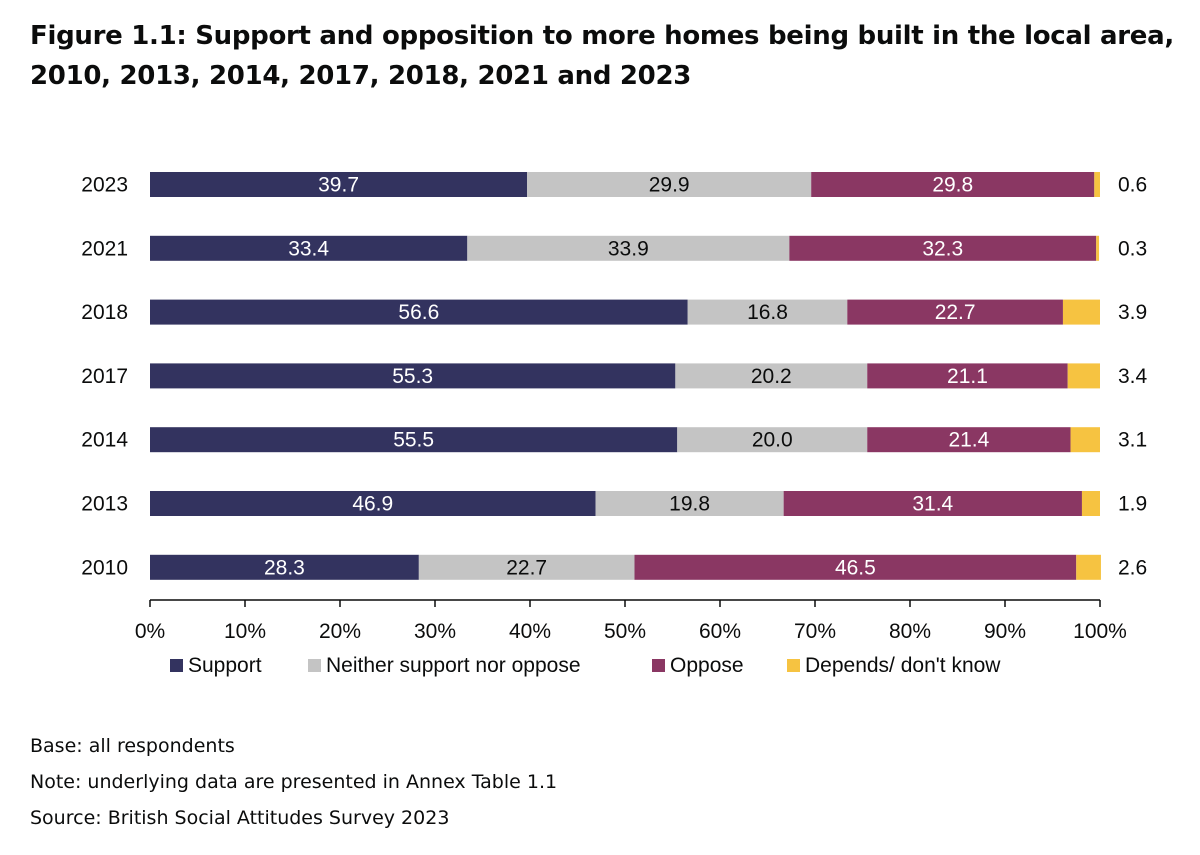  I want to click on category-label: 2017, so click(104, 376).